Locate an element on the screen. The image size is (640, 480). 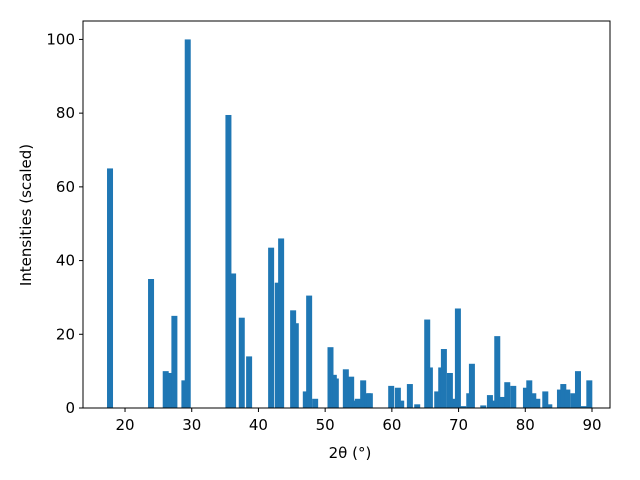
y-tick-label: 80 is located at coordinates (65, 113).